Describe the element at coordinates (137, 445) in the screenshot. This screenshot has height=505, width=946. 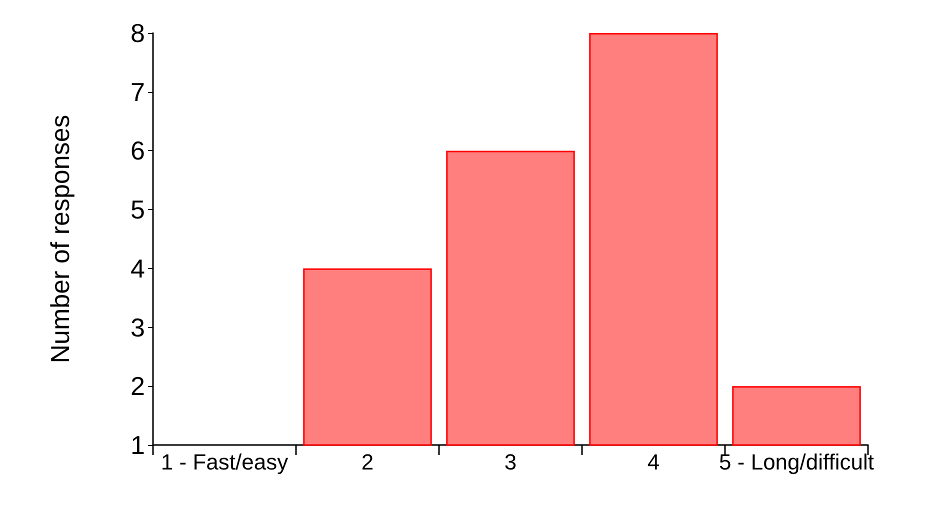
I see `y-tick-label: 1` at that location.